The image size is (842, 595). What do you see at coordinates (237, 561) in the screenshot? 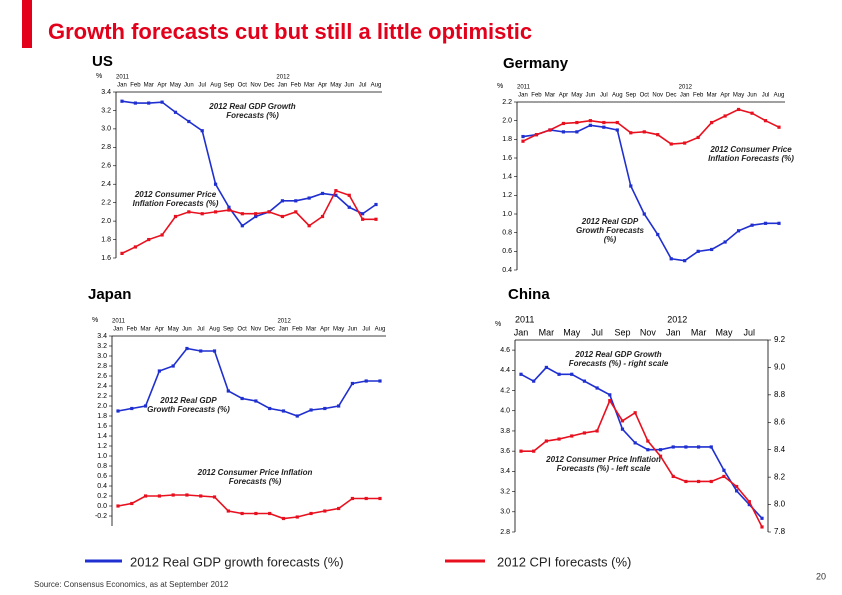
I see `legend-label: 2012 Real GDP growth forecasts (%)` at bounding box center [237, 561].